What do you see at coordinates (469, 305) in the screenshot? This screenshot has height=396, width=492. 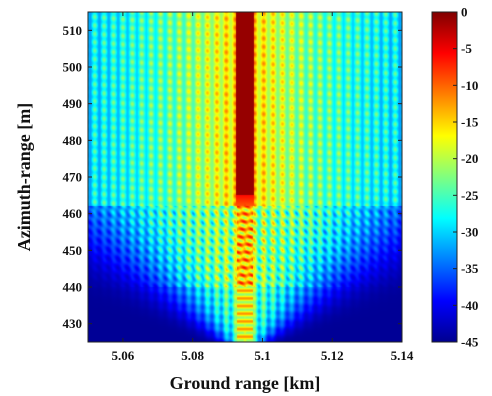 I see `colorbar-tick-label: -40` at bounding box center [469, 305].